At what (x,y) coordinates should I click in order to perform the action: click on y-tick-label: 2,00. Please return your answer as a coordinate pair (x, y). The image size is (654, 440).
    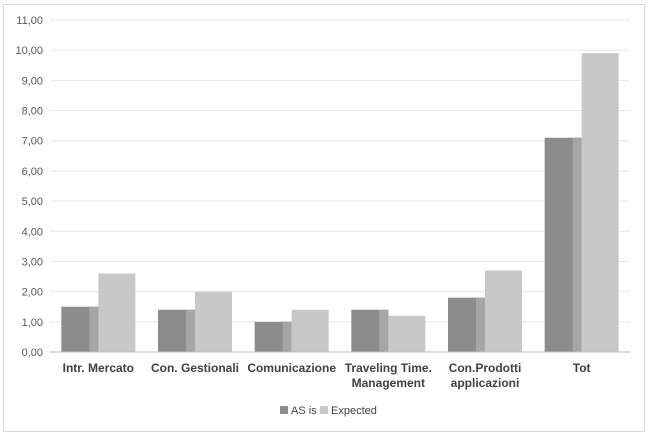
    Looking at the image, I should click on (32, 293).